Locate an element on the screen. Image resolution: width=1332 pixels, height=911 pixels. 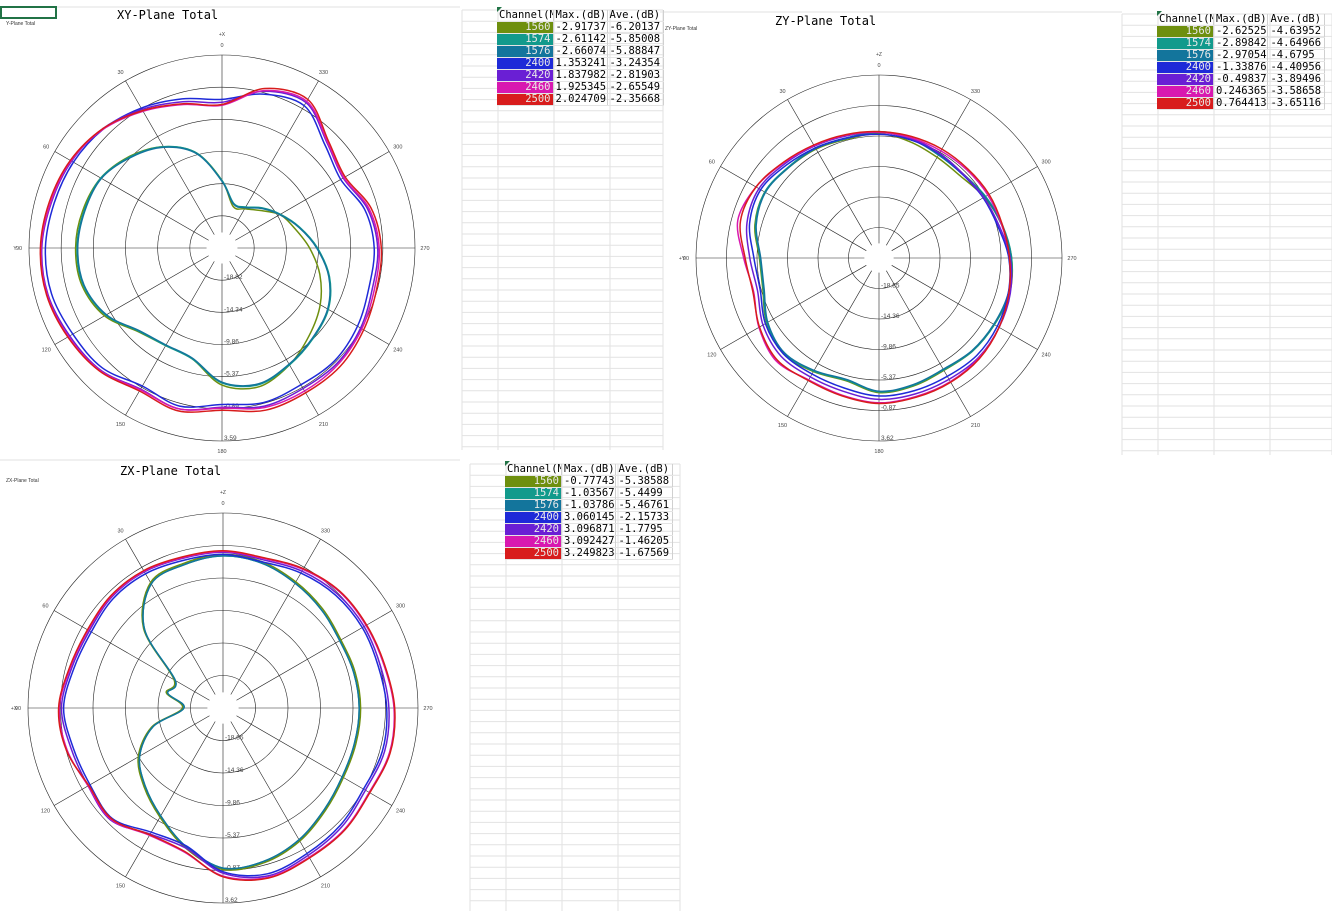
max-db-cell: -2.91737 is located at coordinates (580, 27).